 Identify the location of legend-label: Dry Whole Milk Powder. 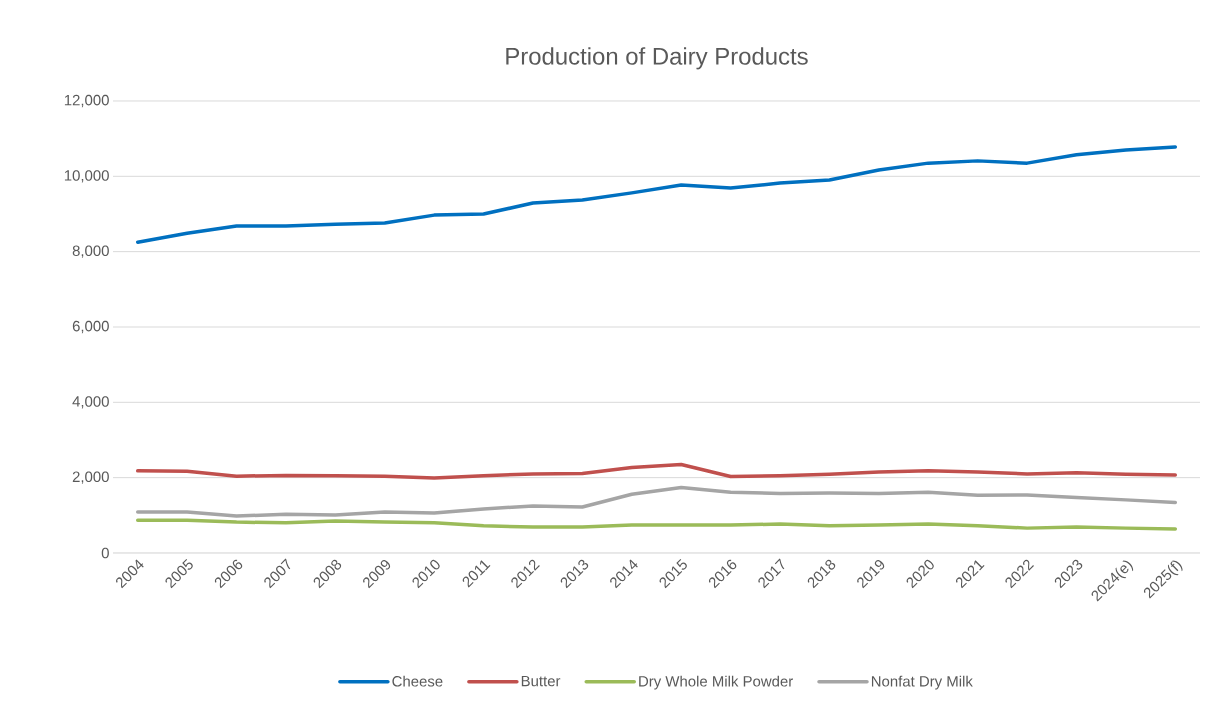
(716, 682).